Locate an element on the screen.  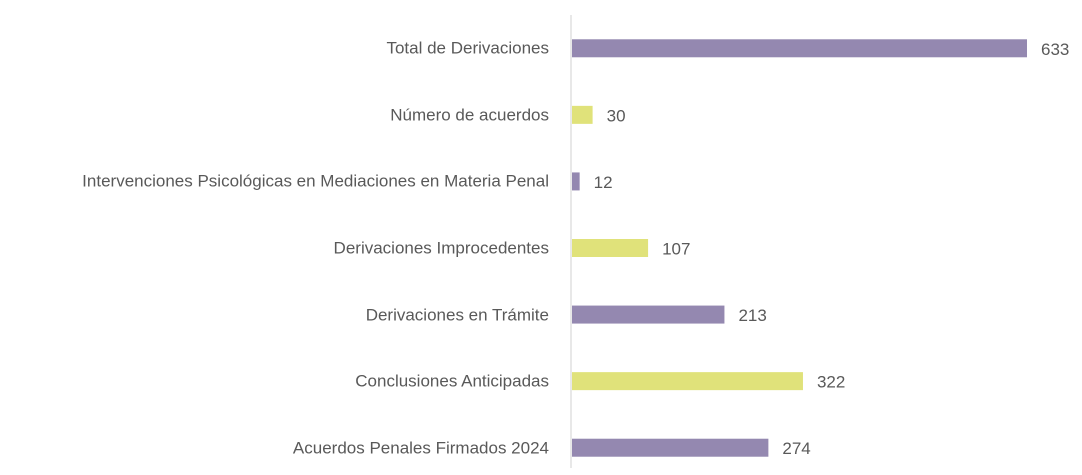
data-label: 322 is located at coordinates (831, 382).